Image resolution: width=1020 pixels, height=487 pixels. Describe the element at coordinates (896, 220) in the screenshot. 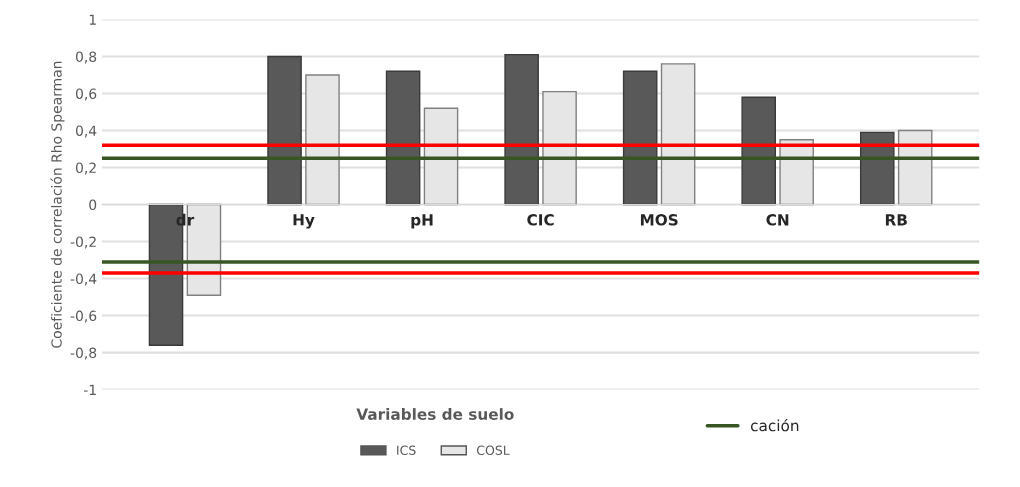

I see `x-tick-label: RB` at that location.